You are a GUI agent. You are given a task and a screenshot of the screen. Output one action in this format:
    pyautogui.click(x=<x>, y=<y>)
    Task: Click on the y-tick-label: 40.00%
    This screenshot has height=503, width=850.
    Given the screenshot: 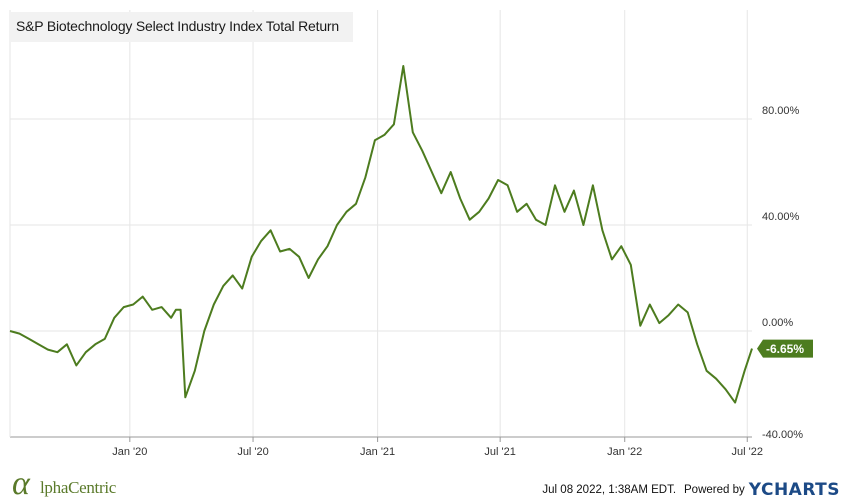 What is the action you would take?
    pyautogui.click(x=781, y=217)
    